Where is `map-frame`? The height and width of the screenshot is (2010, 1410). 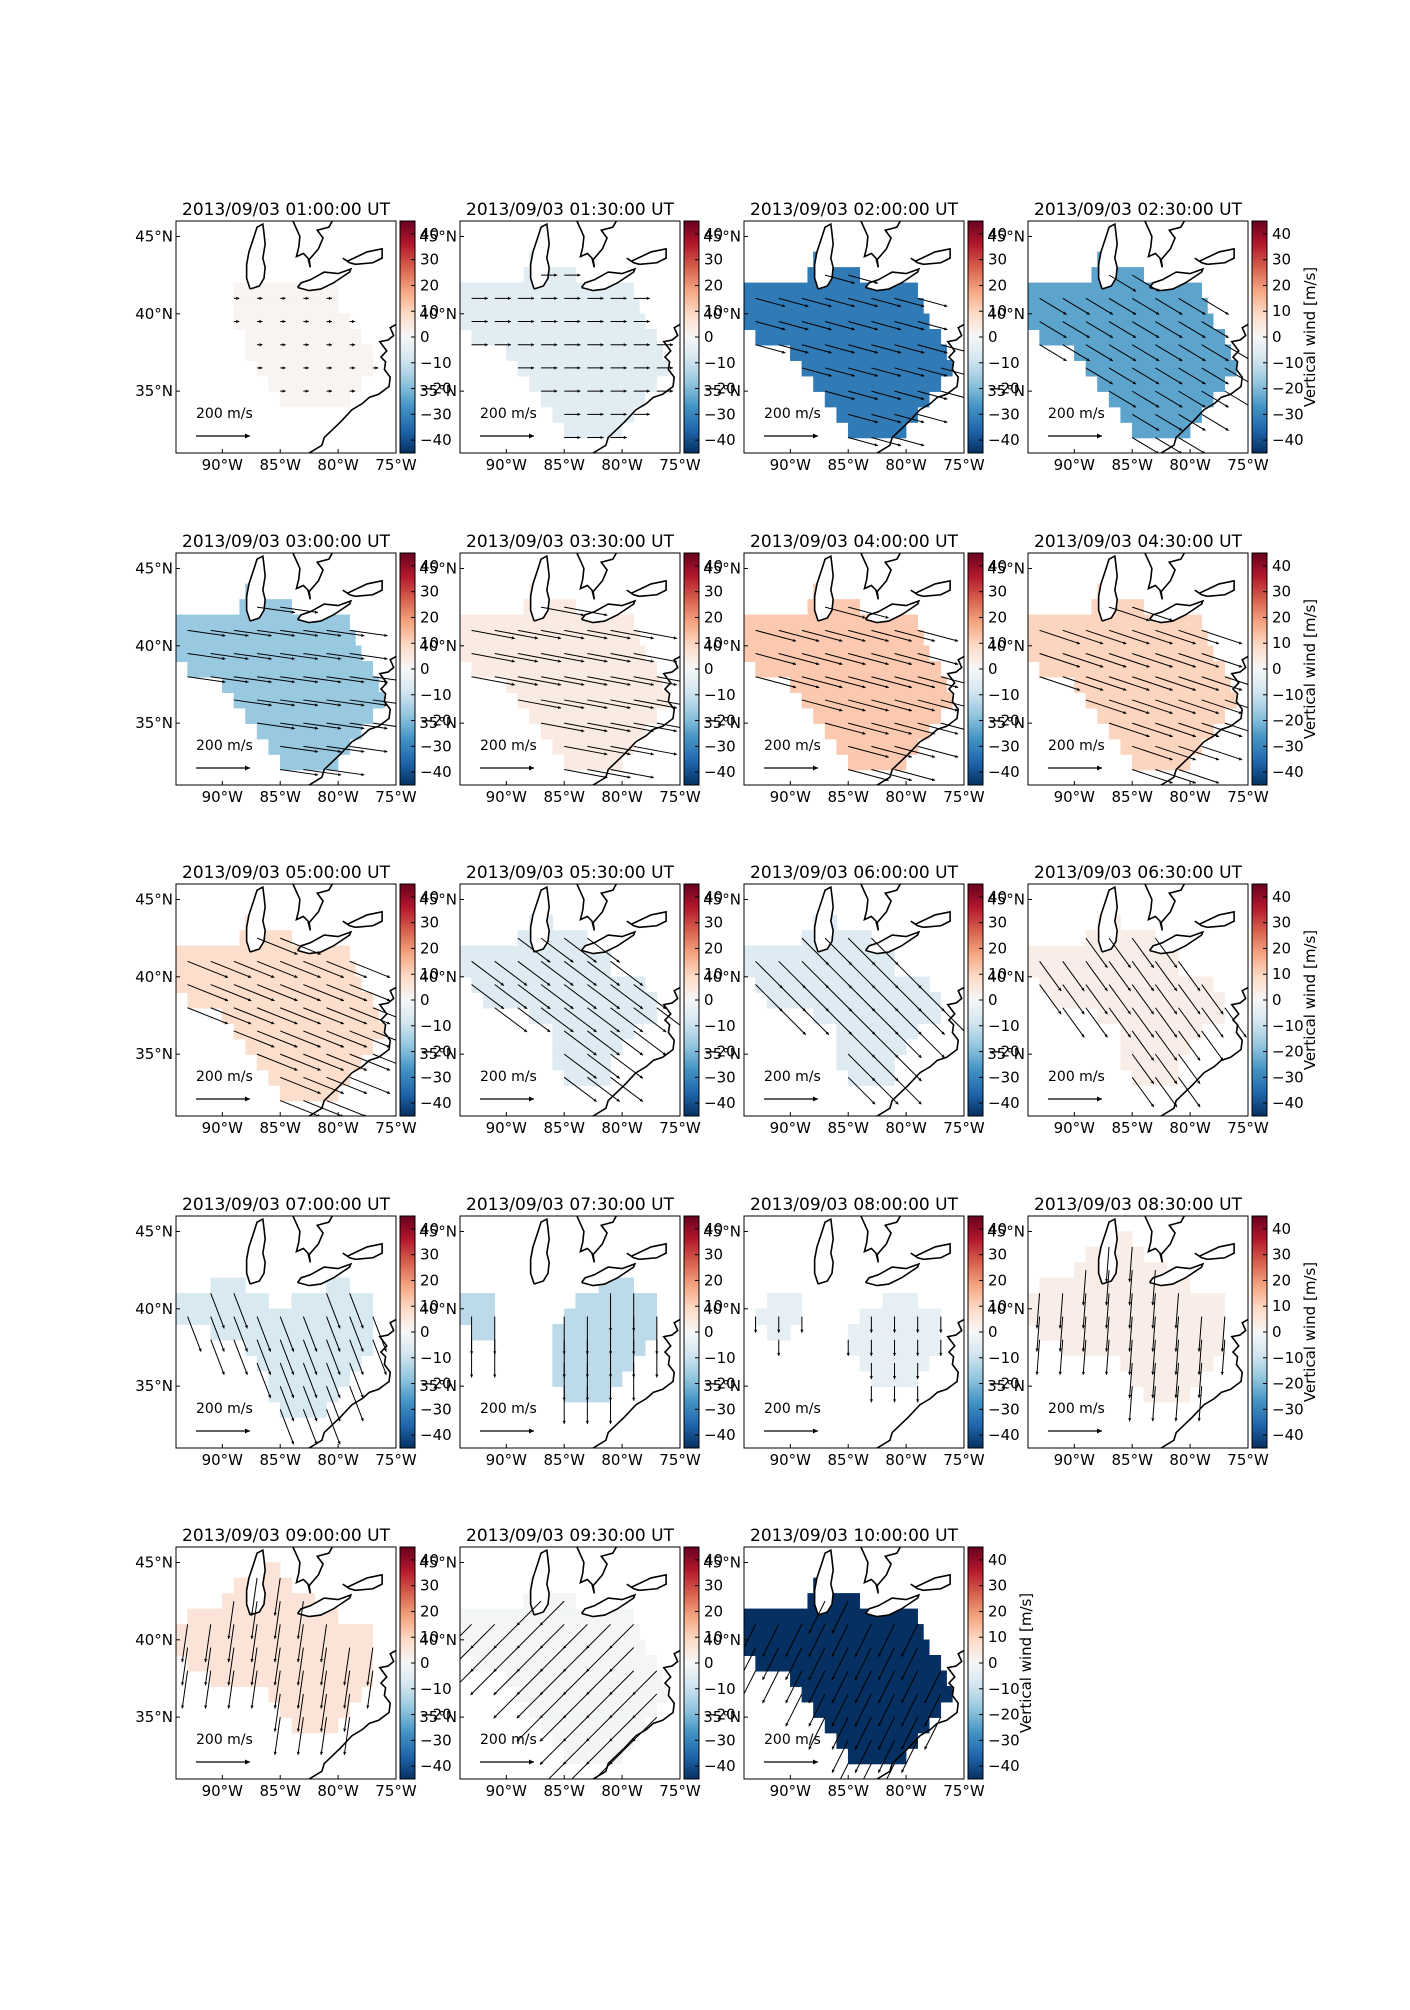 map-frame is located at coordinates (854, 1663).